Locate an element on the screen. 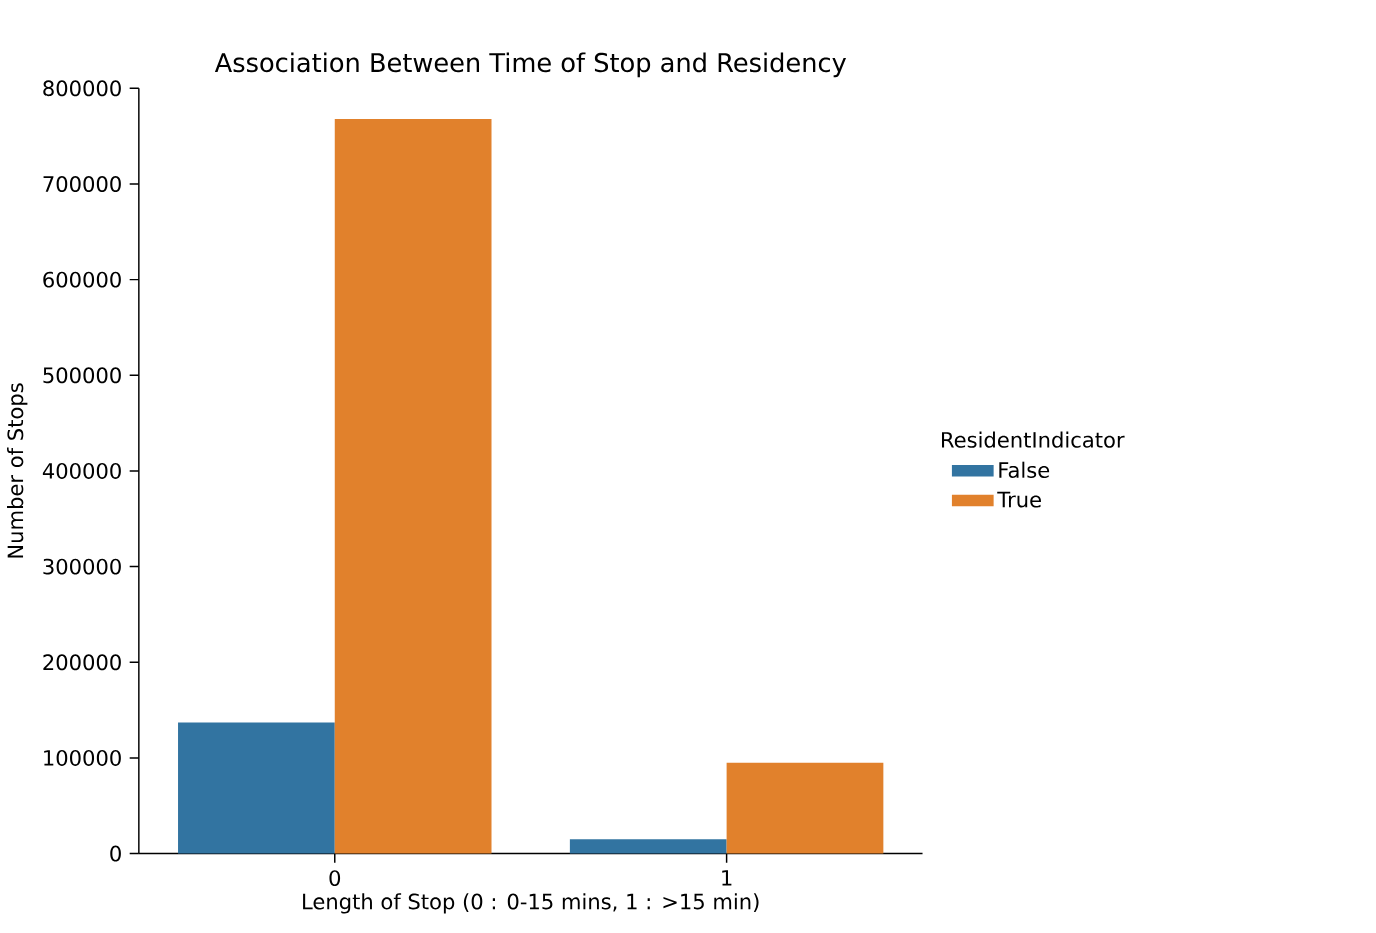 This screenshot has width=1376, height=933. x-axis-title: Length of Stop (0 : 0-15 mins, 1 : >15 min) is located at coordinates (531, 903).